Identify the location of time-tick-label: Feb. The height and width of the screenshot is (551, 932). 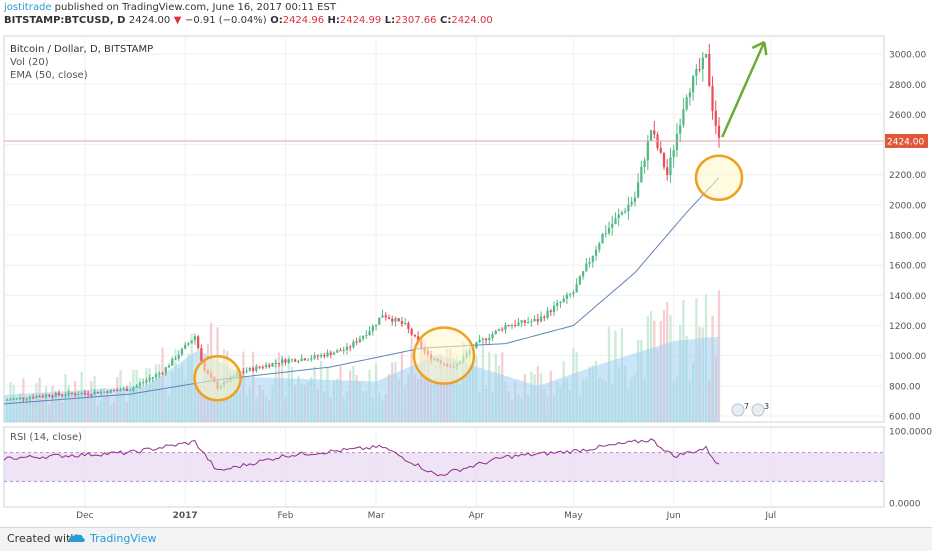
(286, 516).